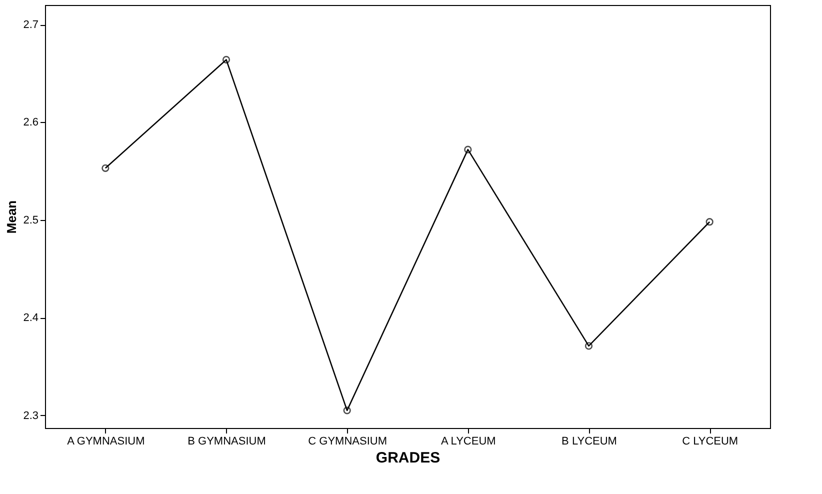 The width and height of the screenshot is (822, 494). Describe the element at coordinates (30, 318) in the screenshot. I see `y-tick-label: 2.4` at that location.